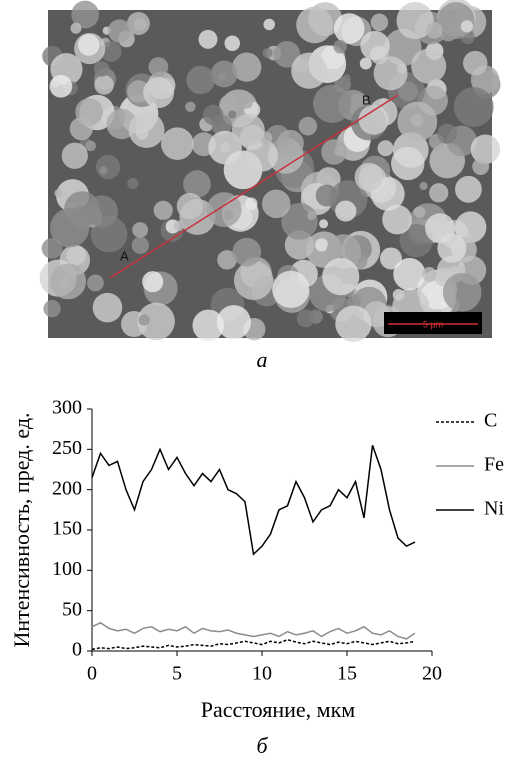 The height and width of the screenshot is (760, 512). I want to click on caption: а, so click(262, 359).